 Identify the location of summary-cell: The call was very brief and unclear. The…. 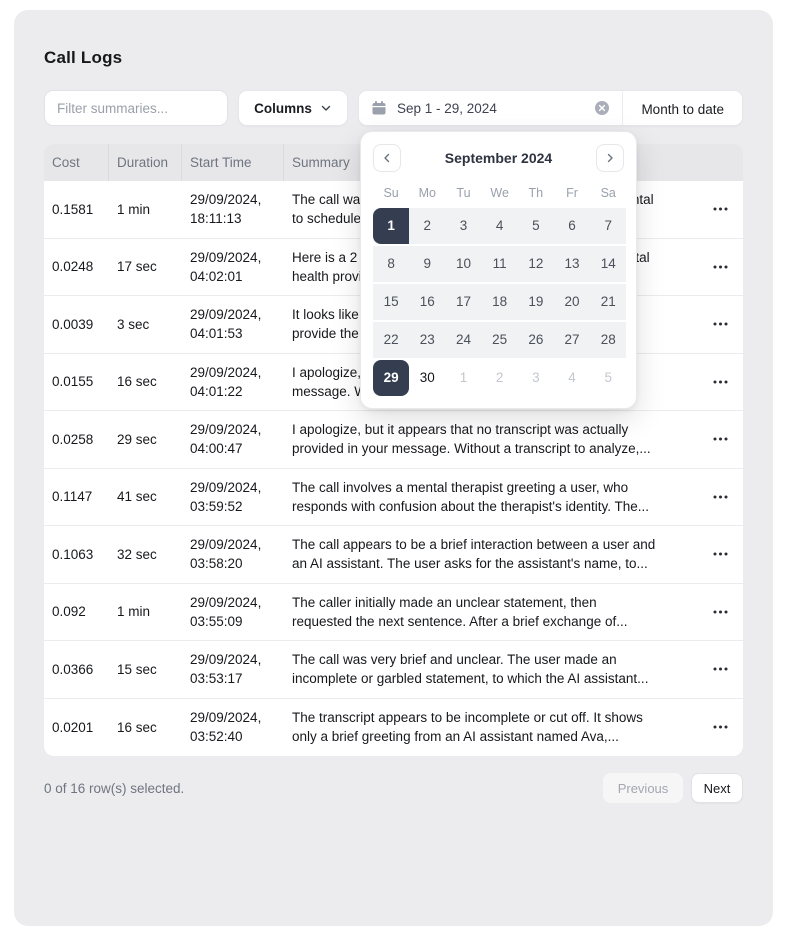
(470, 669).